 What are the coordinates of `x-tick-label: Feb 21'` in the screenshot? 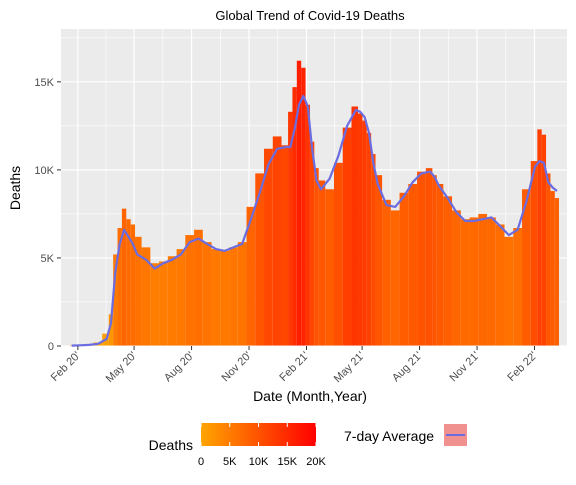 It's located at (294, 367).